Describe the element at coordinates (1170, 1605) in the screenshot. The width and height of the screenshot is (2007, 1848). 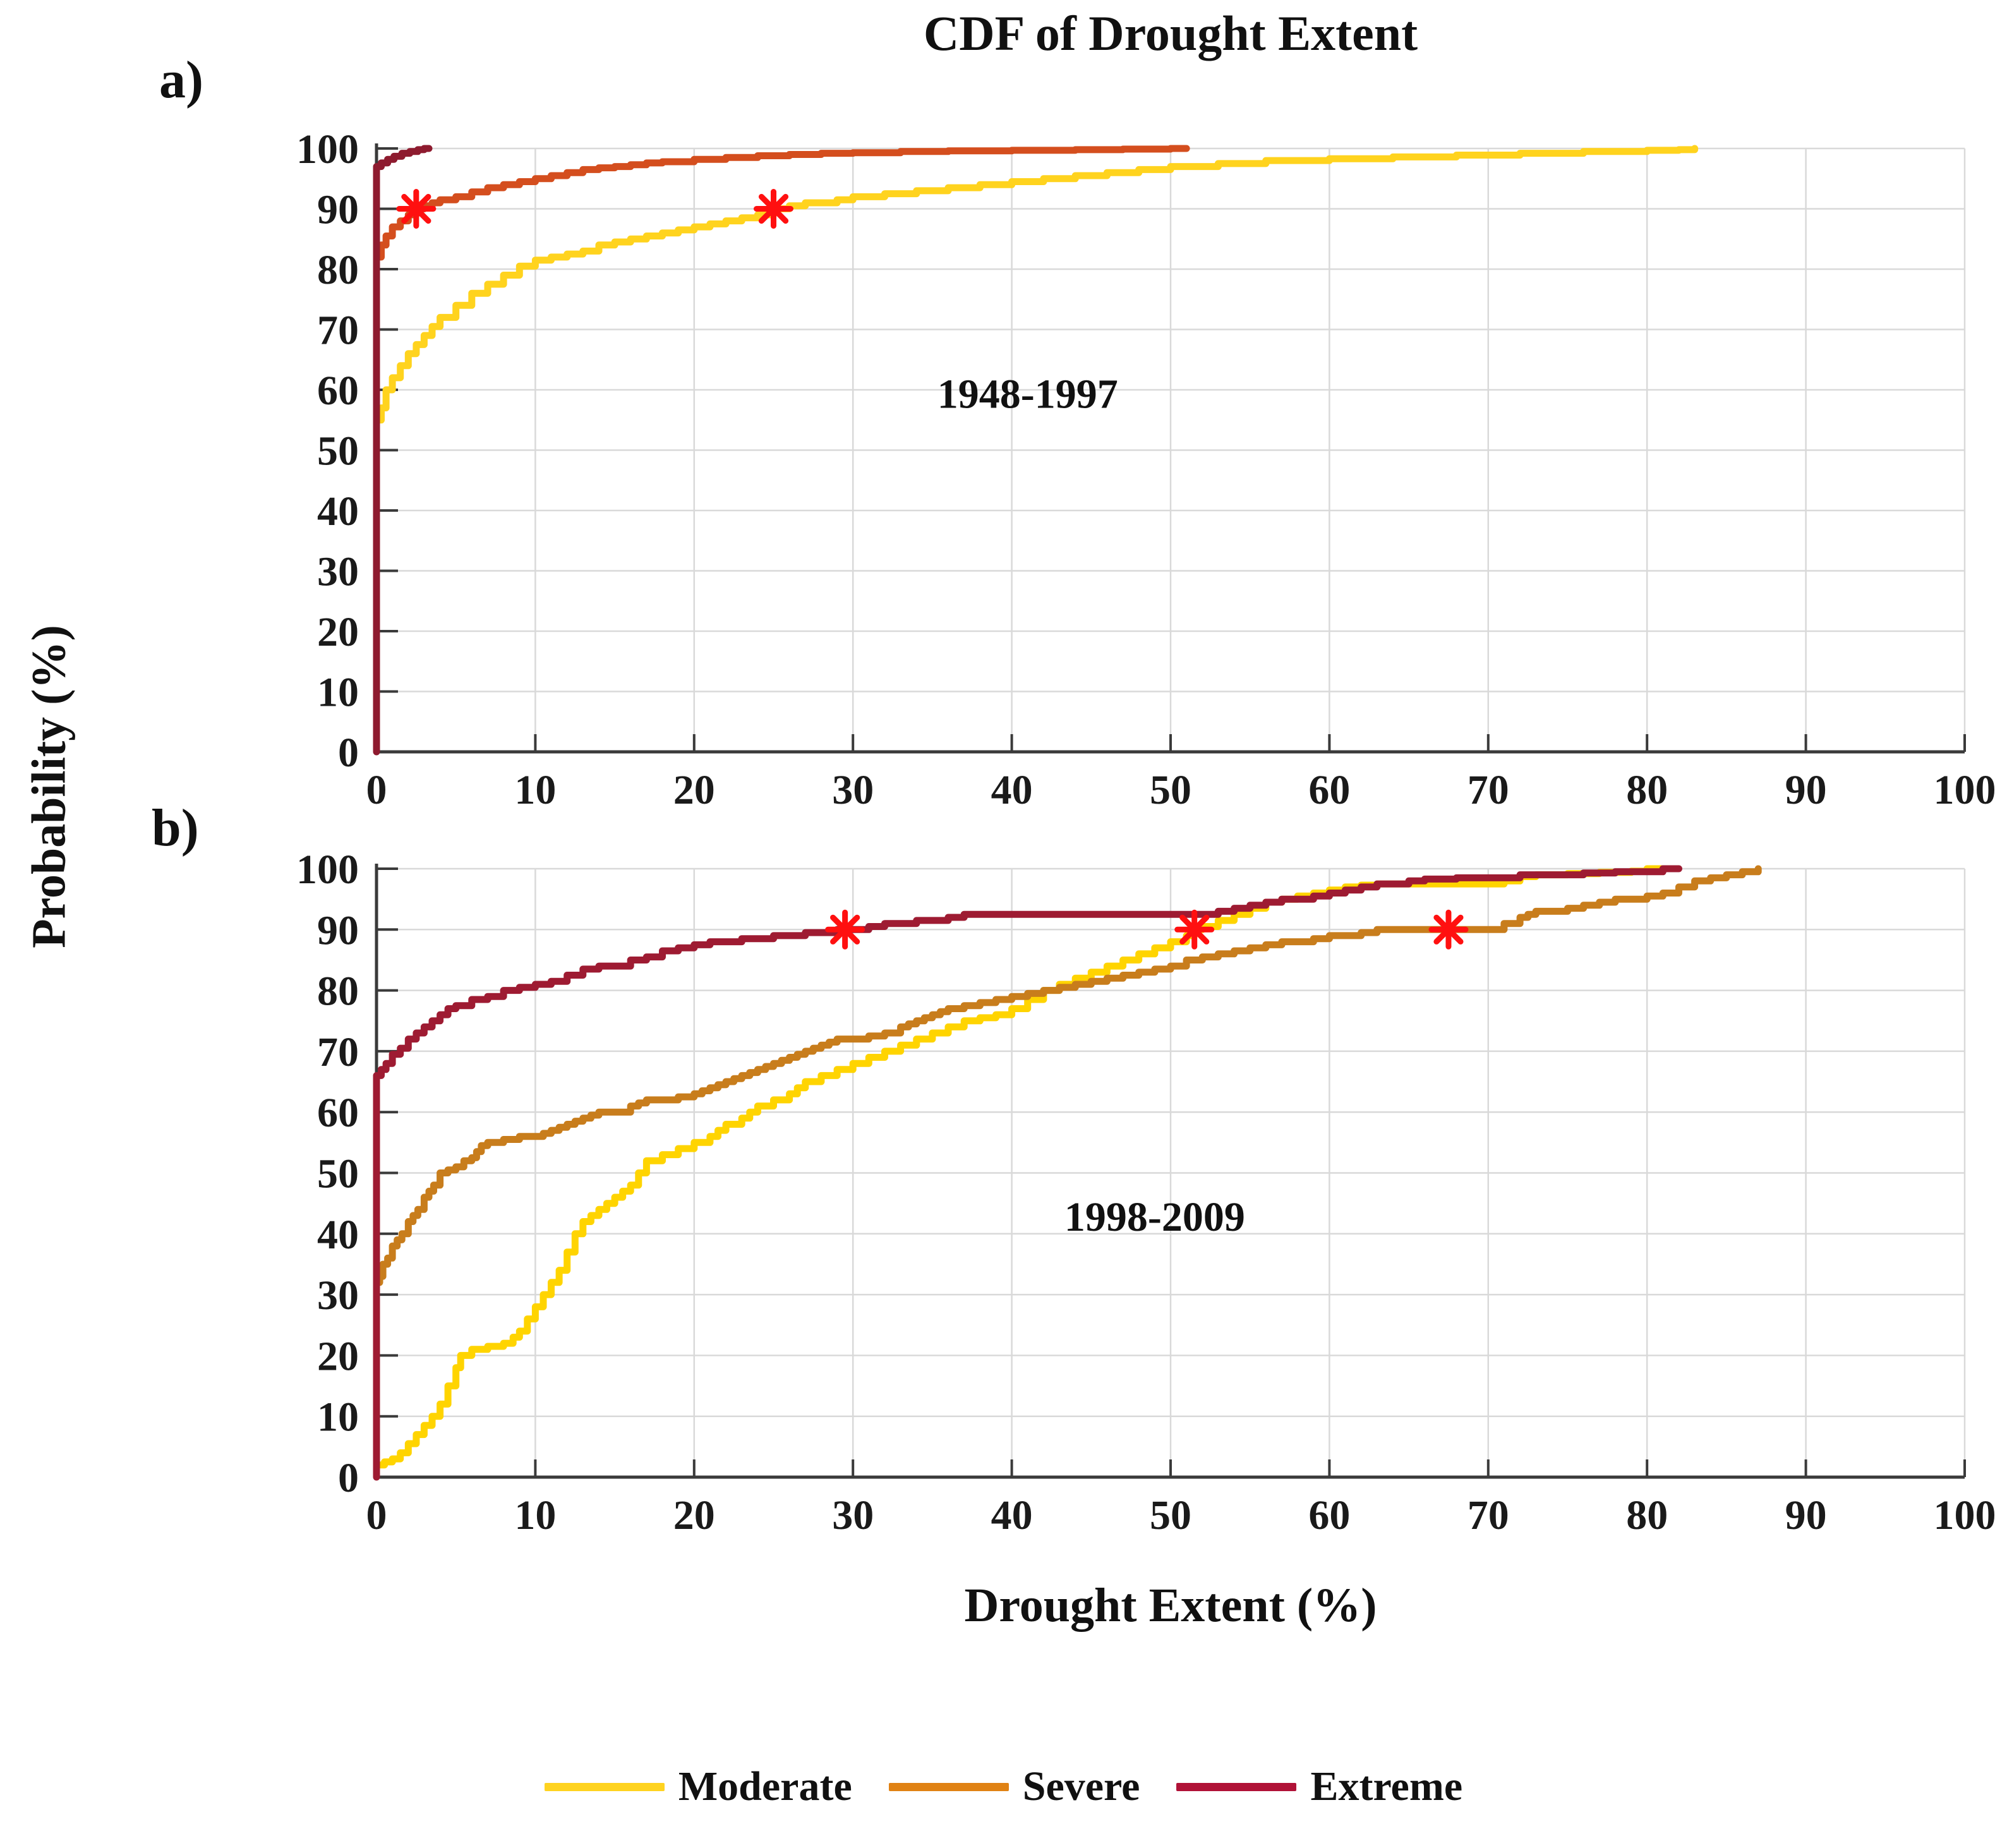
I see `x-axis-label: Drought Extent (%)` at that location.